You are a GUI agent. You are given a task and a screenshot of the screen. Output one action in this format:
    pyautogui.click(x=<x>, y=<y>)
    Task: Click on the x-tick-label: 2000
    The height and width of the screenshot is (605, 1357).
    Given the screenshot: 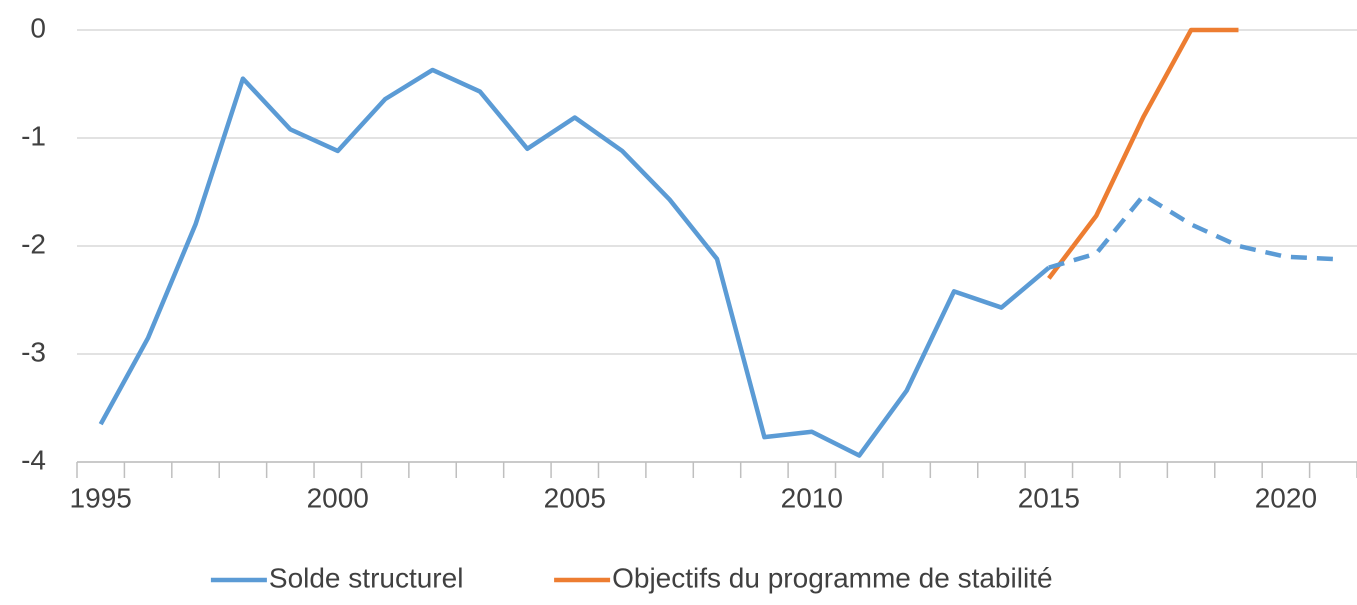 What is the action you would take?
    pyautogui.click(x=338, y=497)
    